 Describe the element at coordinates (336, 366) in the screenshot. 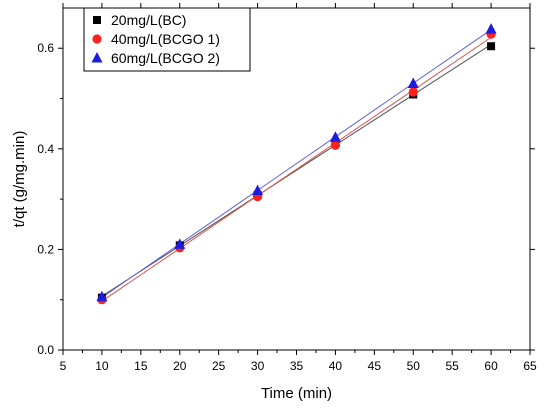

I see `x-tick-label: 40` at that location.